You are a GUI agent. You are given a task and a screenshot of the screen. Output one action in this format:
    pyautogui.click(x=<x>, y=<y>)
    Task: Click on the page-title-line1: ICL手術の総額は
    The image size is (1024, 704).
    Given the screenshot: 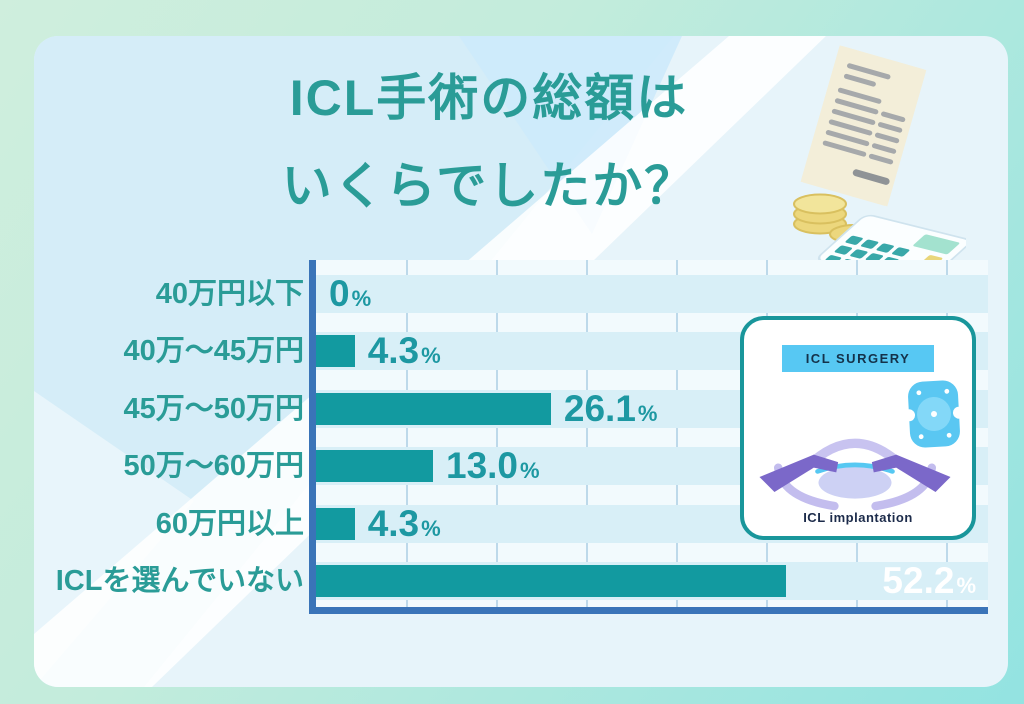 What is the action you would take?
    pyautogui.click(x=489, y=98)
    